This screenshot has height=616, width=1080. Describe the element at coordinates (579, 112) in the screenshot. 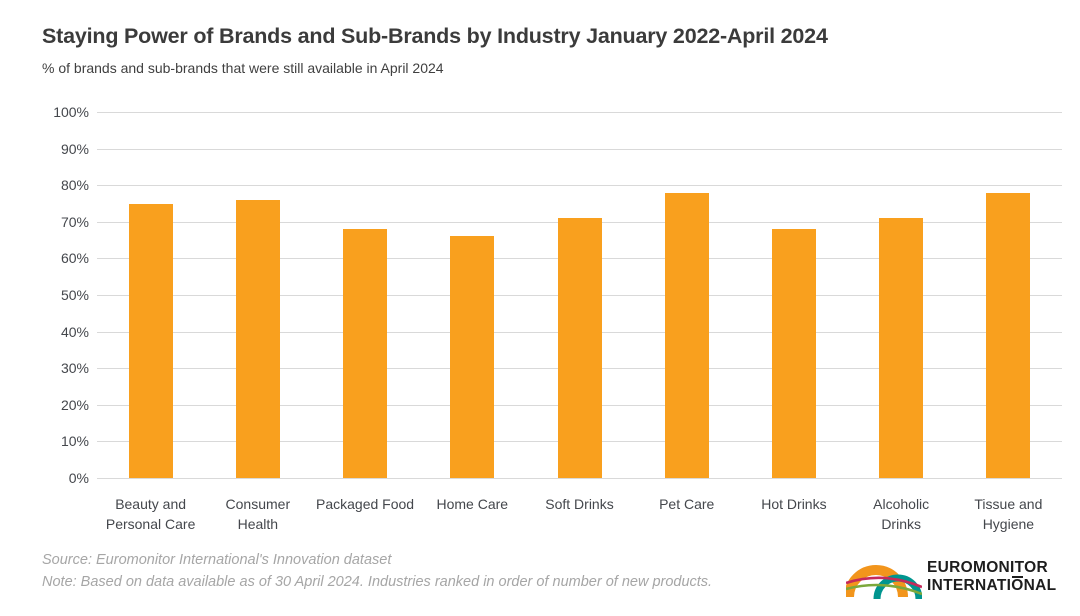

I see `gridline-100%` at that location.